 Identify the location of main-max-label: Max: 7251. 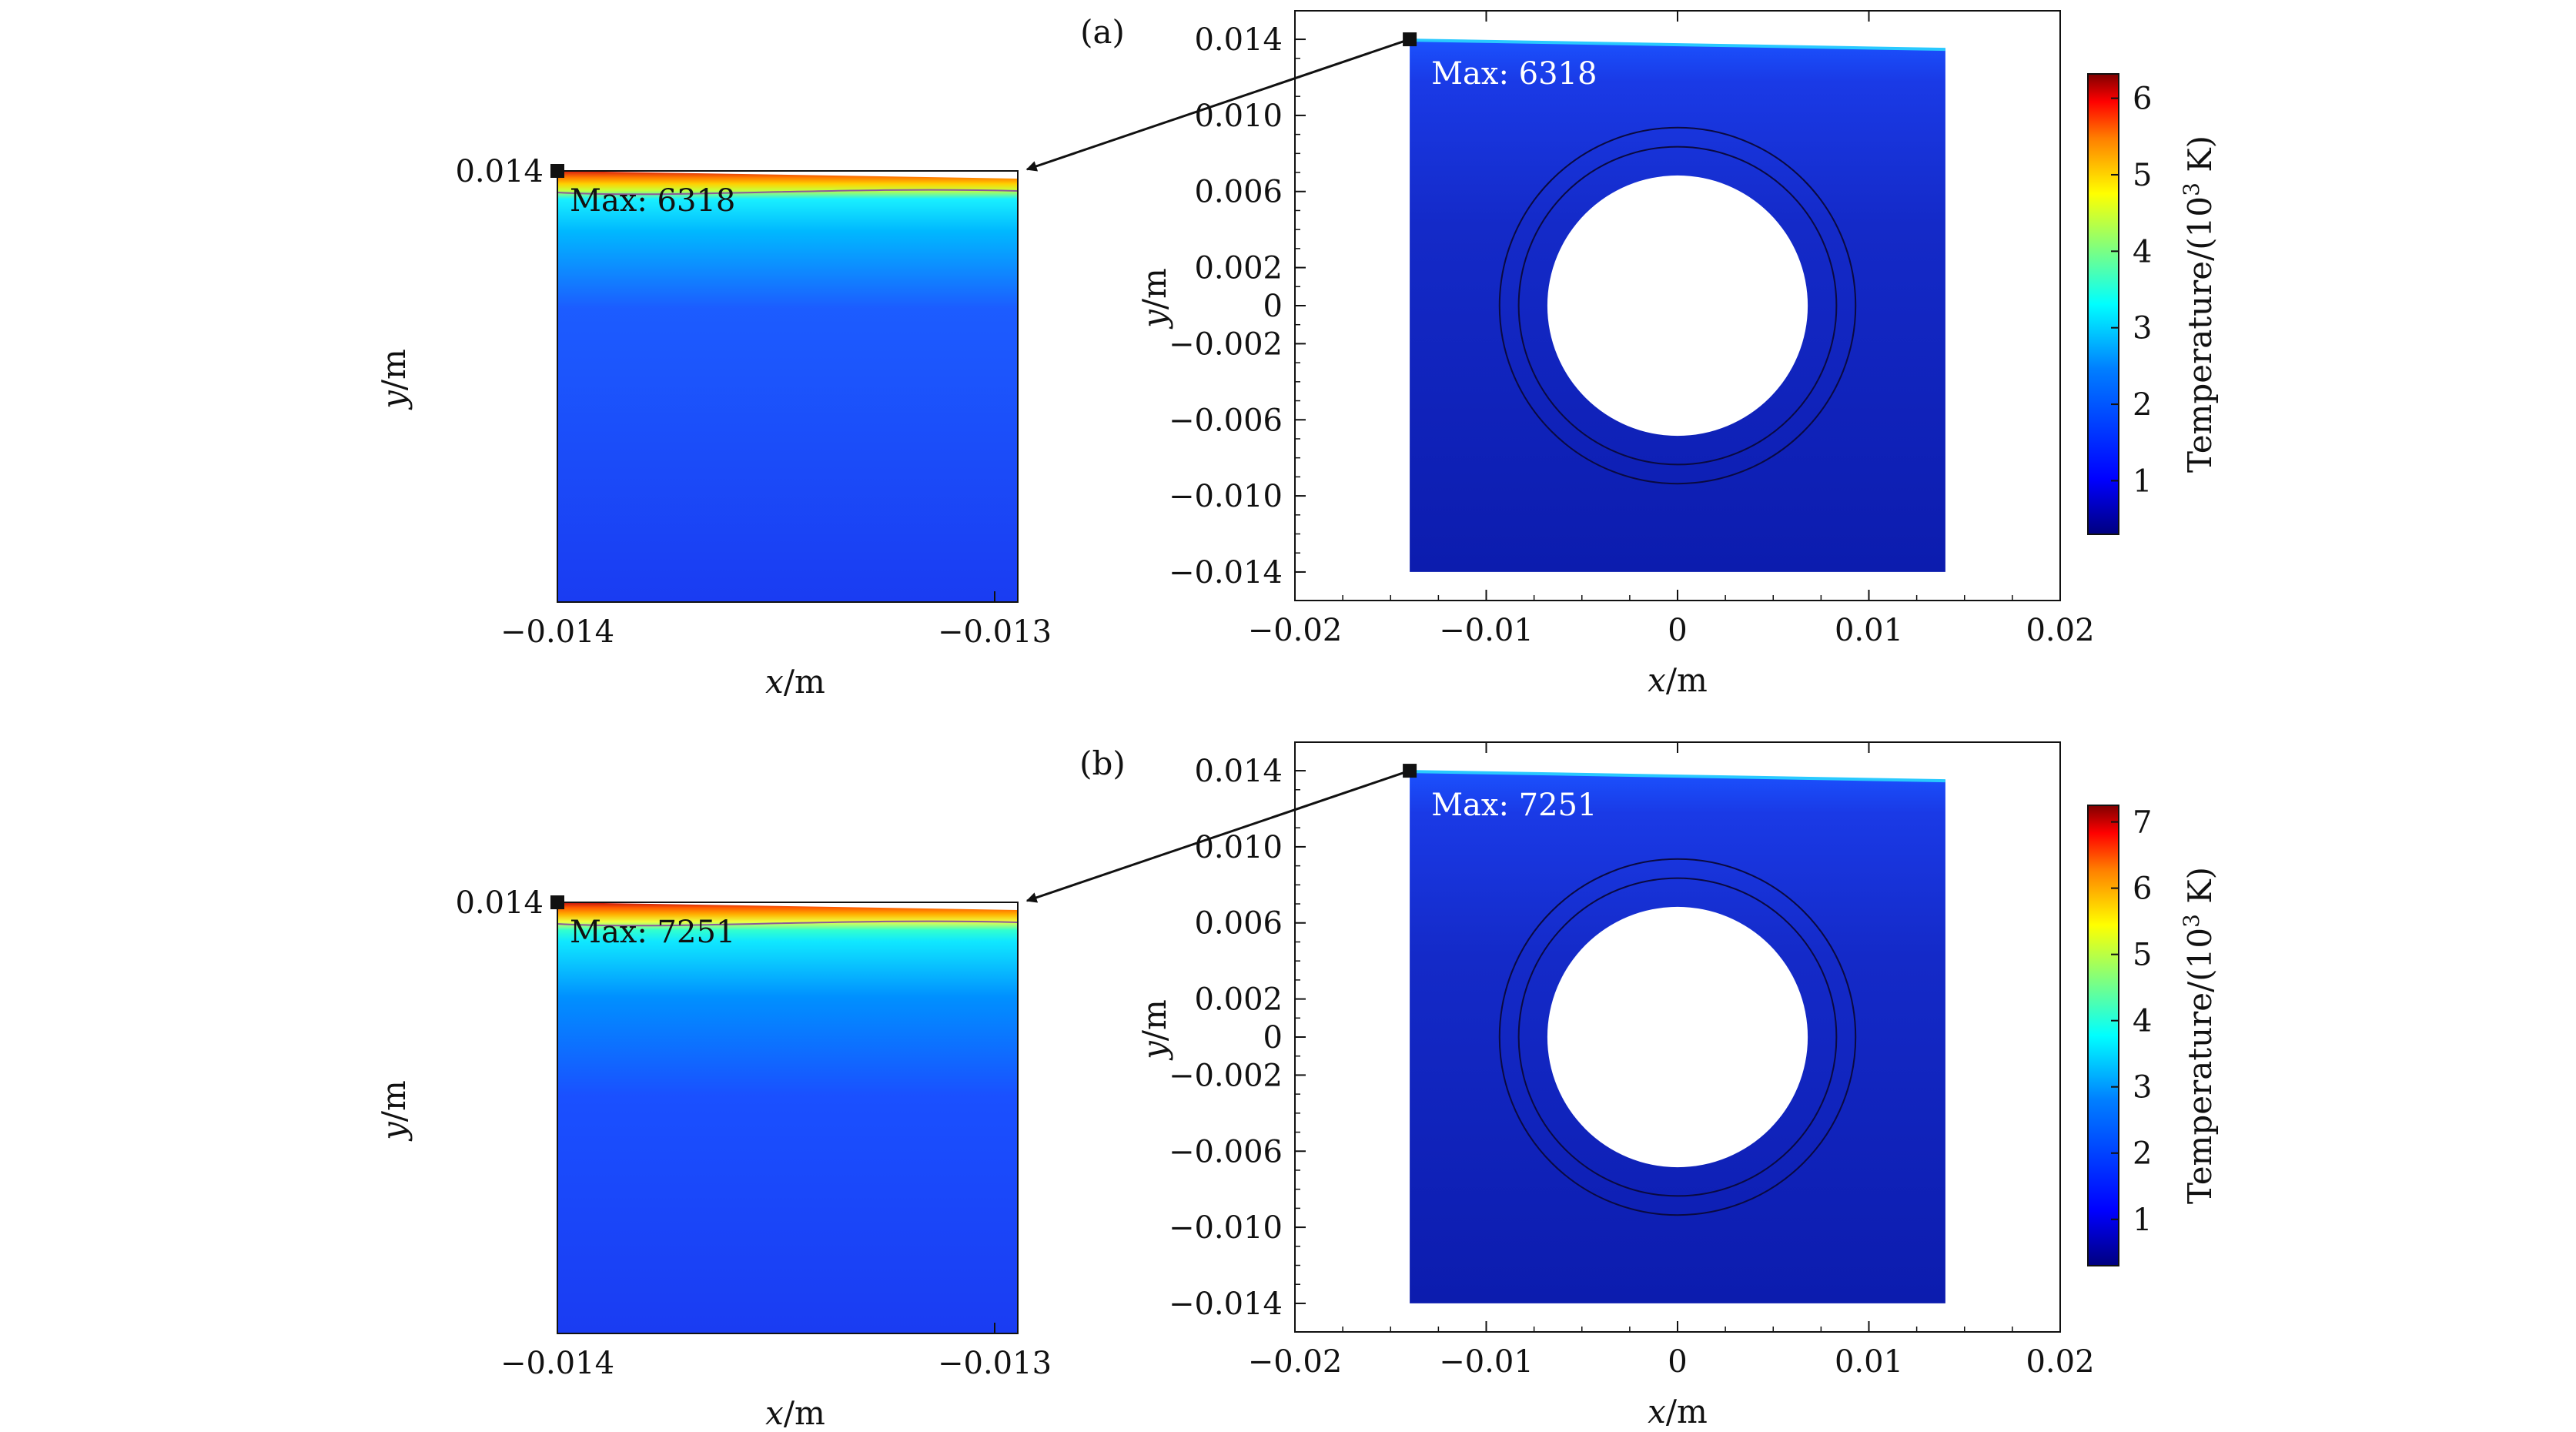
(1514, 805).